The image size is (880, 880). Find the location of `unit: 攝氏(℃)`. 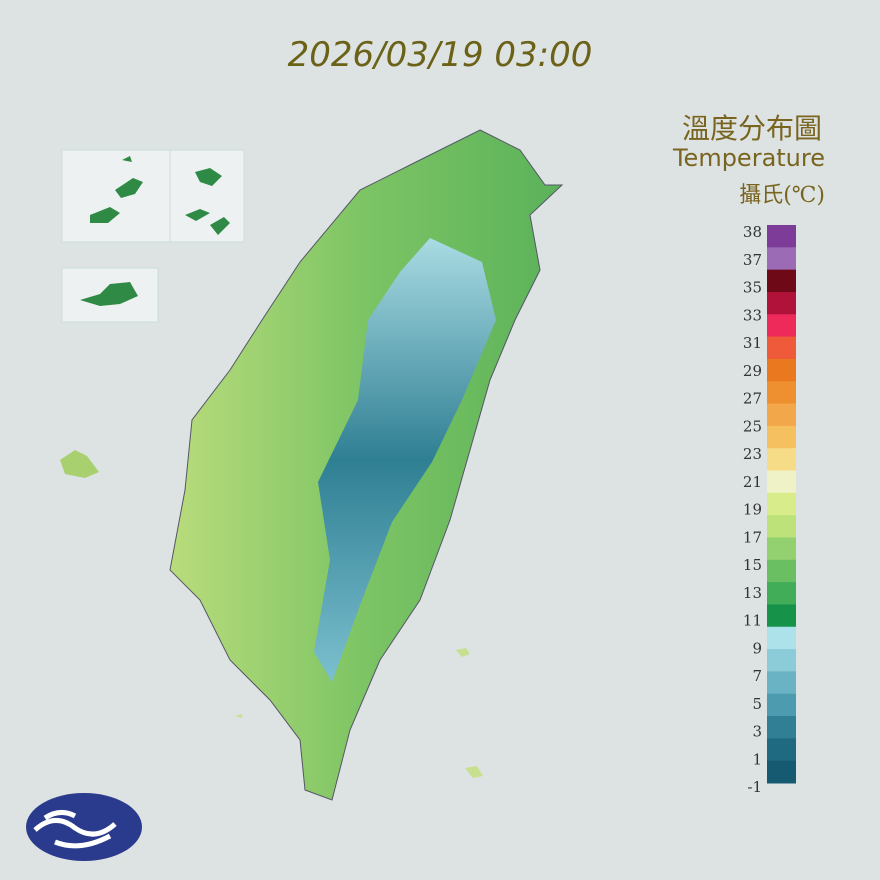

unit: 攝氏(℃) is located at coordinates (782, 195).